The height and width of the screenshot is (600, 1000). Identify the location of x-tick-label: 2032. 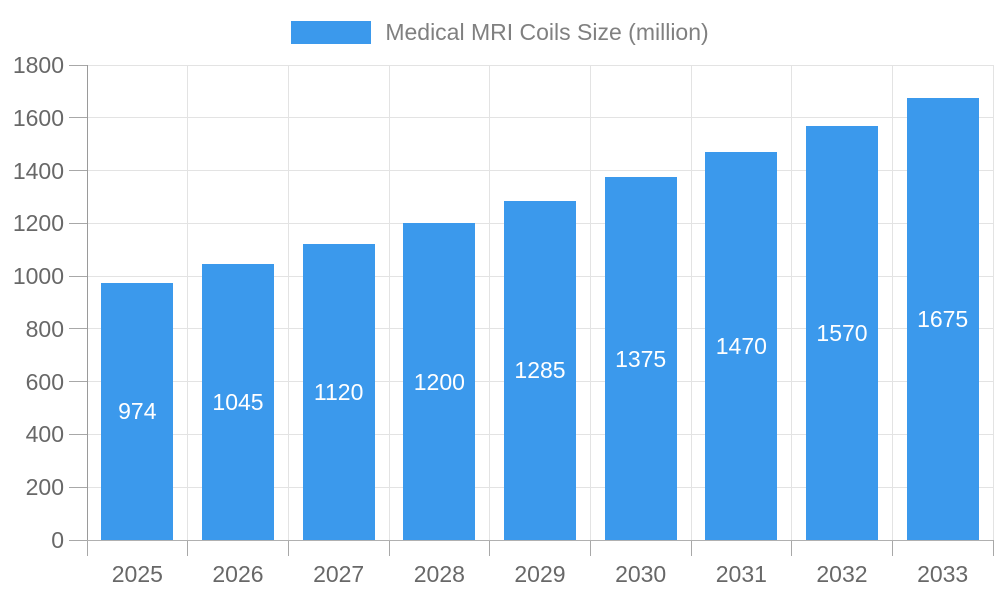
(842, 574).